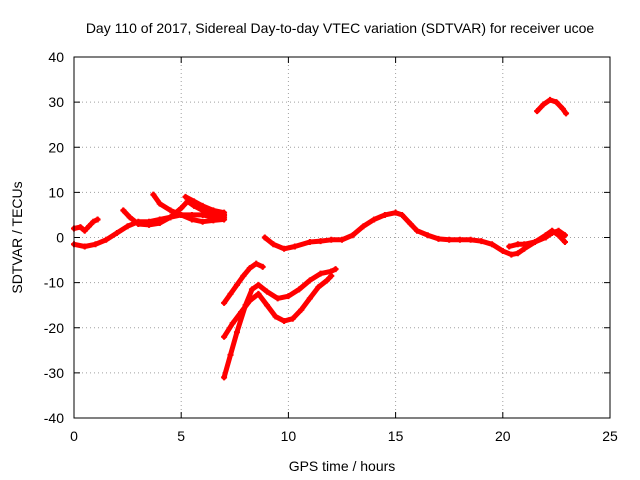 This screenshot has height=480, width=640. I want to click on y-tick-label: 0, so click(60, 238).